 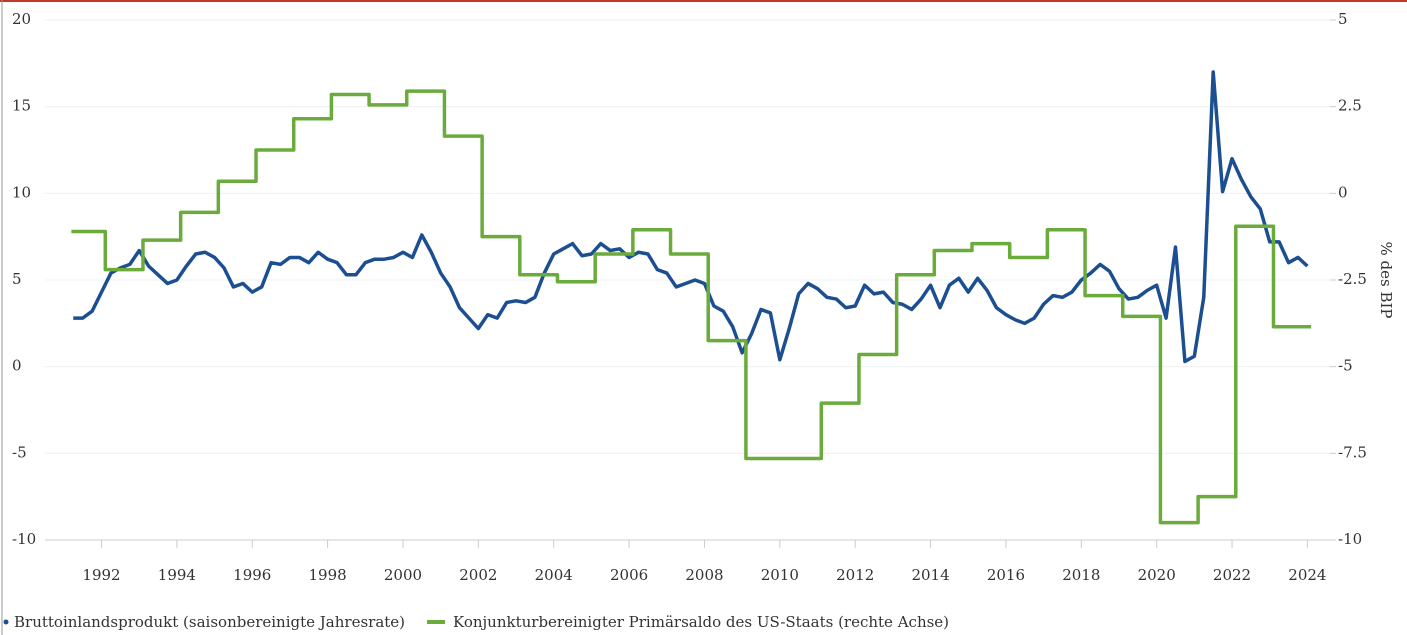 What do you see at coordinates (101, 575) in the screenshot?
I see `x-tick-label: 1992` at bounding box center [101, 575].